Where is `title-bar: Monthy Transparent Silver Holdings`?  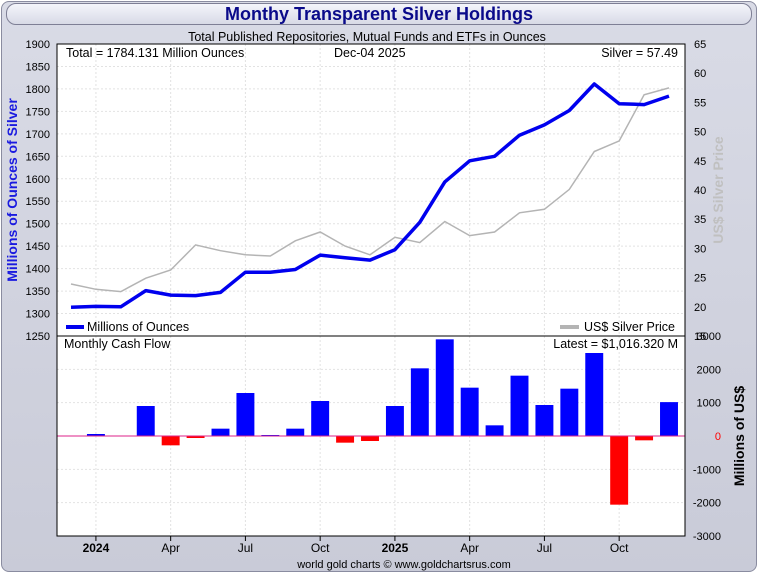 title-bar: Monthy Transparent Silver Holdings is located at coordinates (379, 14).